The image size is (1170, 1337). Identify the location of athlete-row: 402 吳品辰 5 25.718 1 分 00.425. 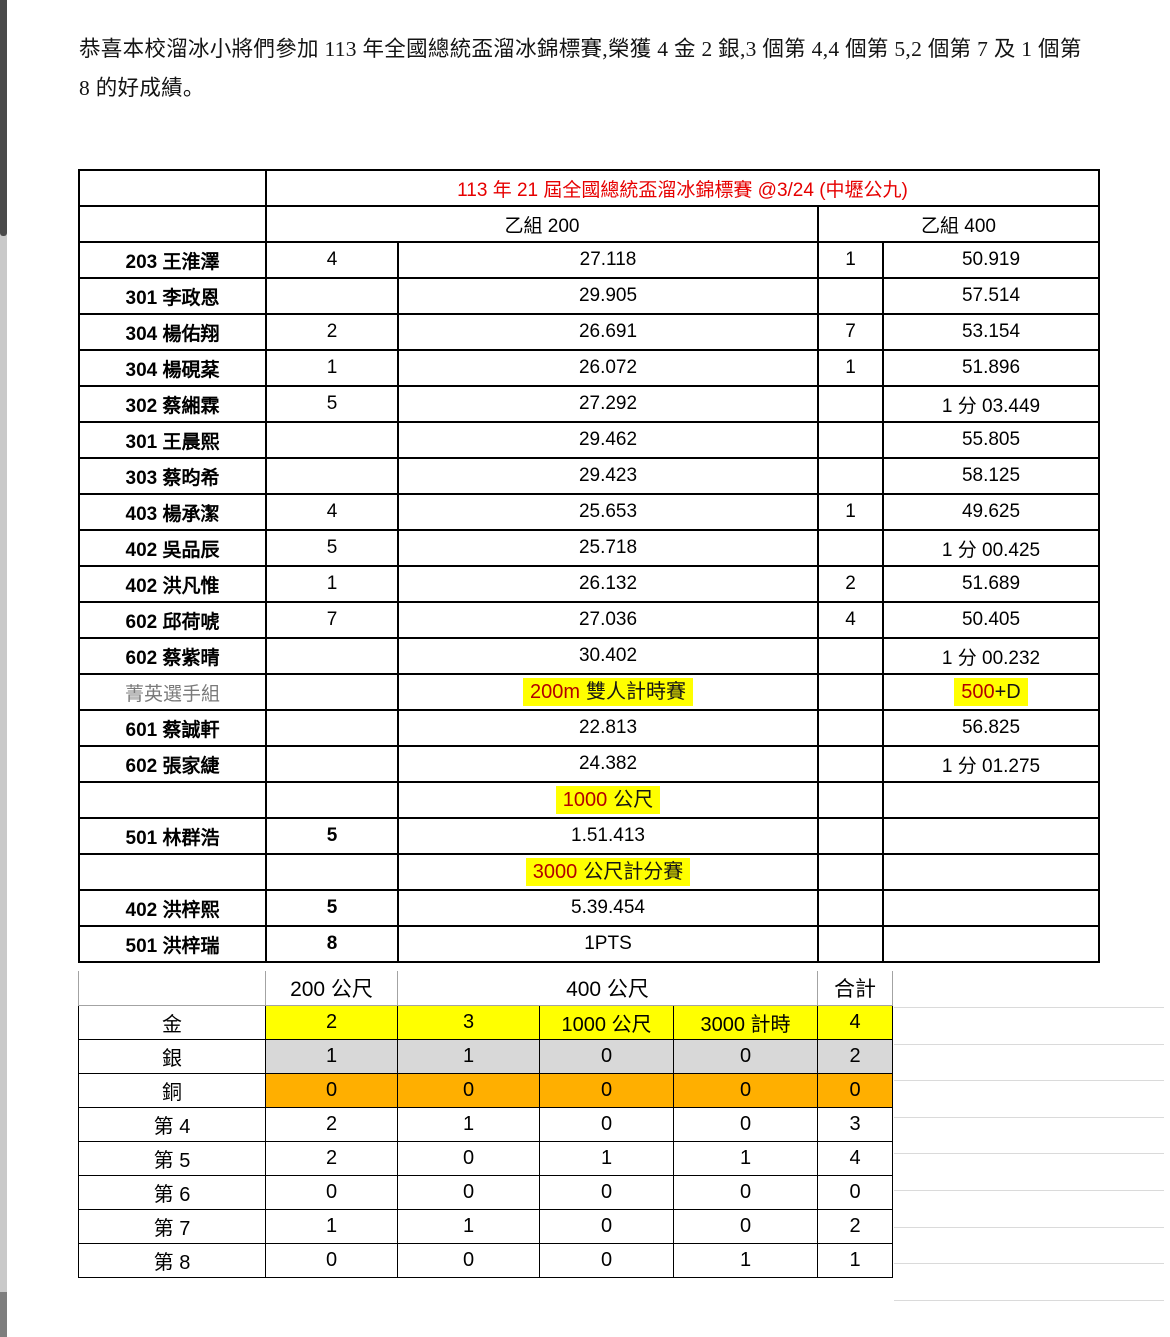
(589, 548).